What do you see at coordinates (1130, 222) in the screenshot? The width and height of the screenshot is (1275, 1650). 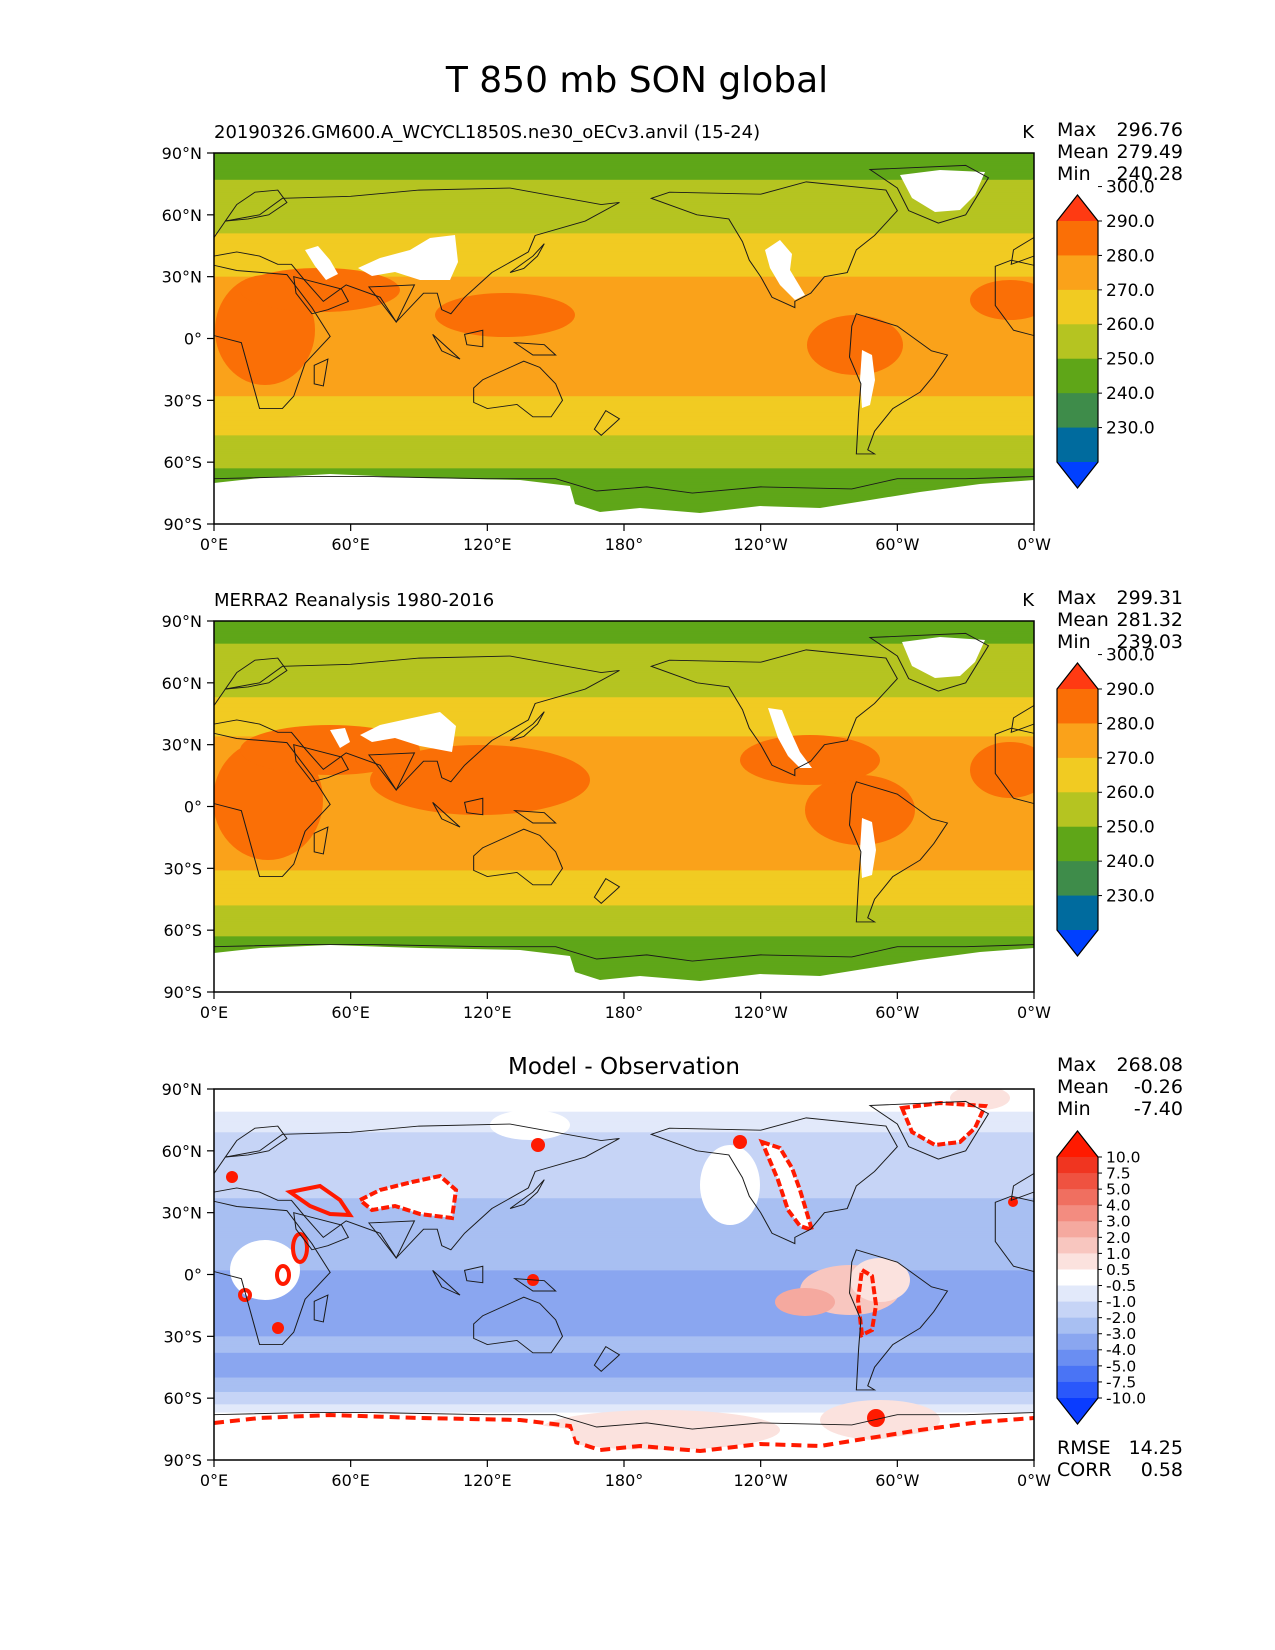 I see `colorbar-tick-label: 290.0` at bounding box center [1130, 222].